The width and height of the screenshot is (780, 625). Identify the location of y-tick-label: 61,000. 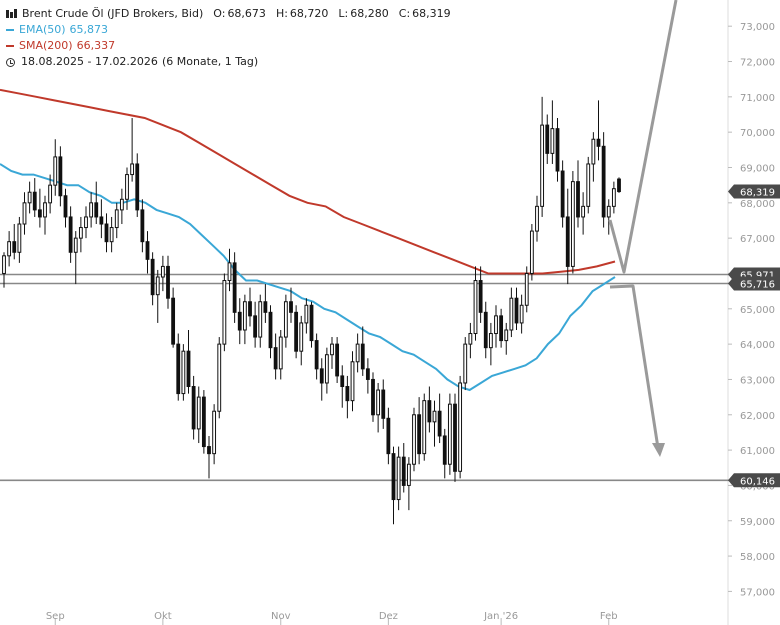
(757, 451).